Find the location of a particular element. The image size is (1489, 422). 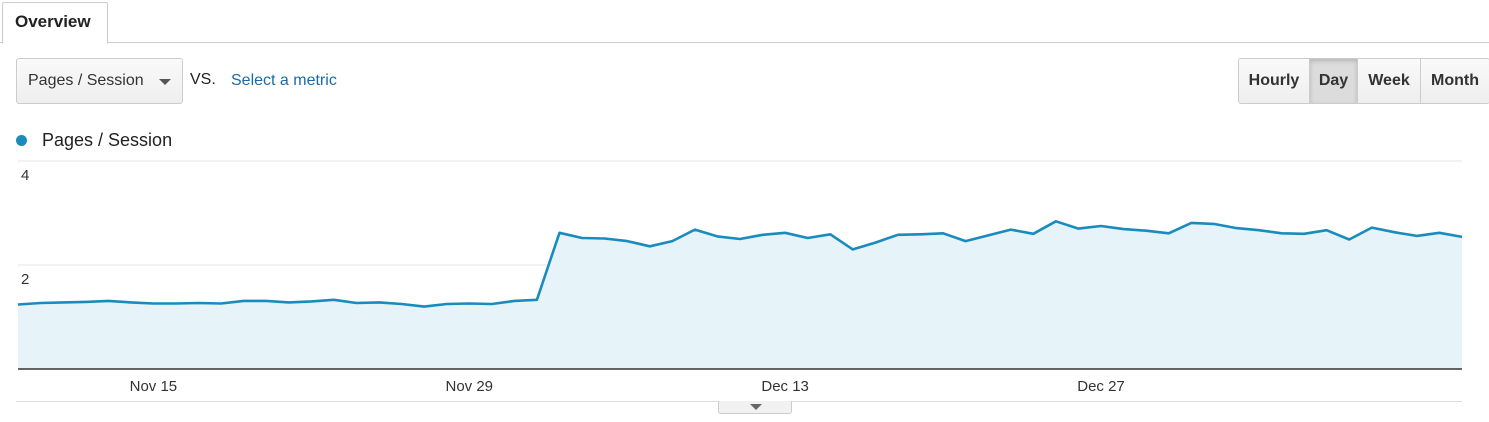

chart-legend: Pages / Session is located at coordinates (94, 140).